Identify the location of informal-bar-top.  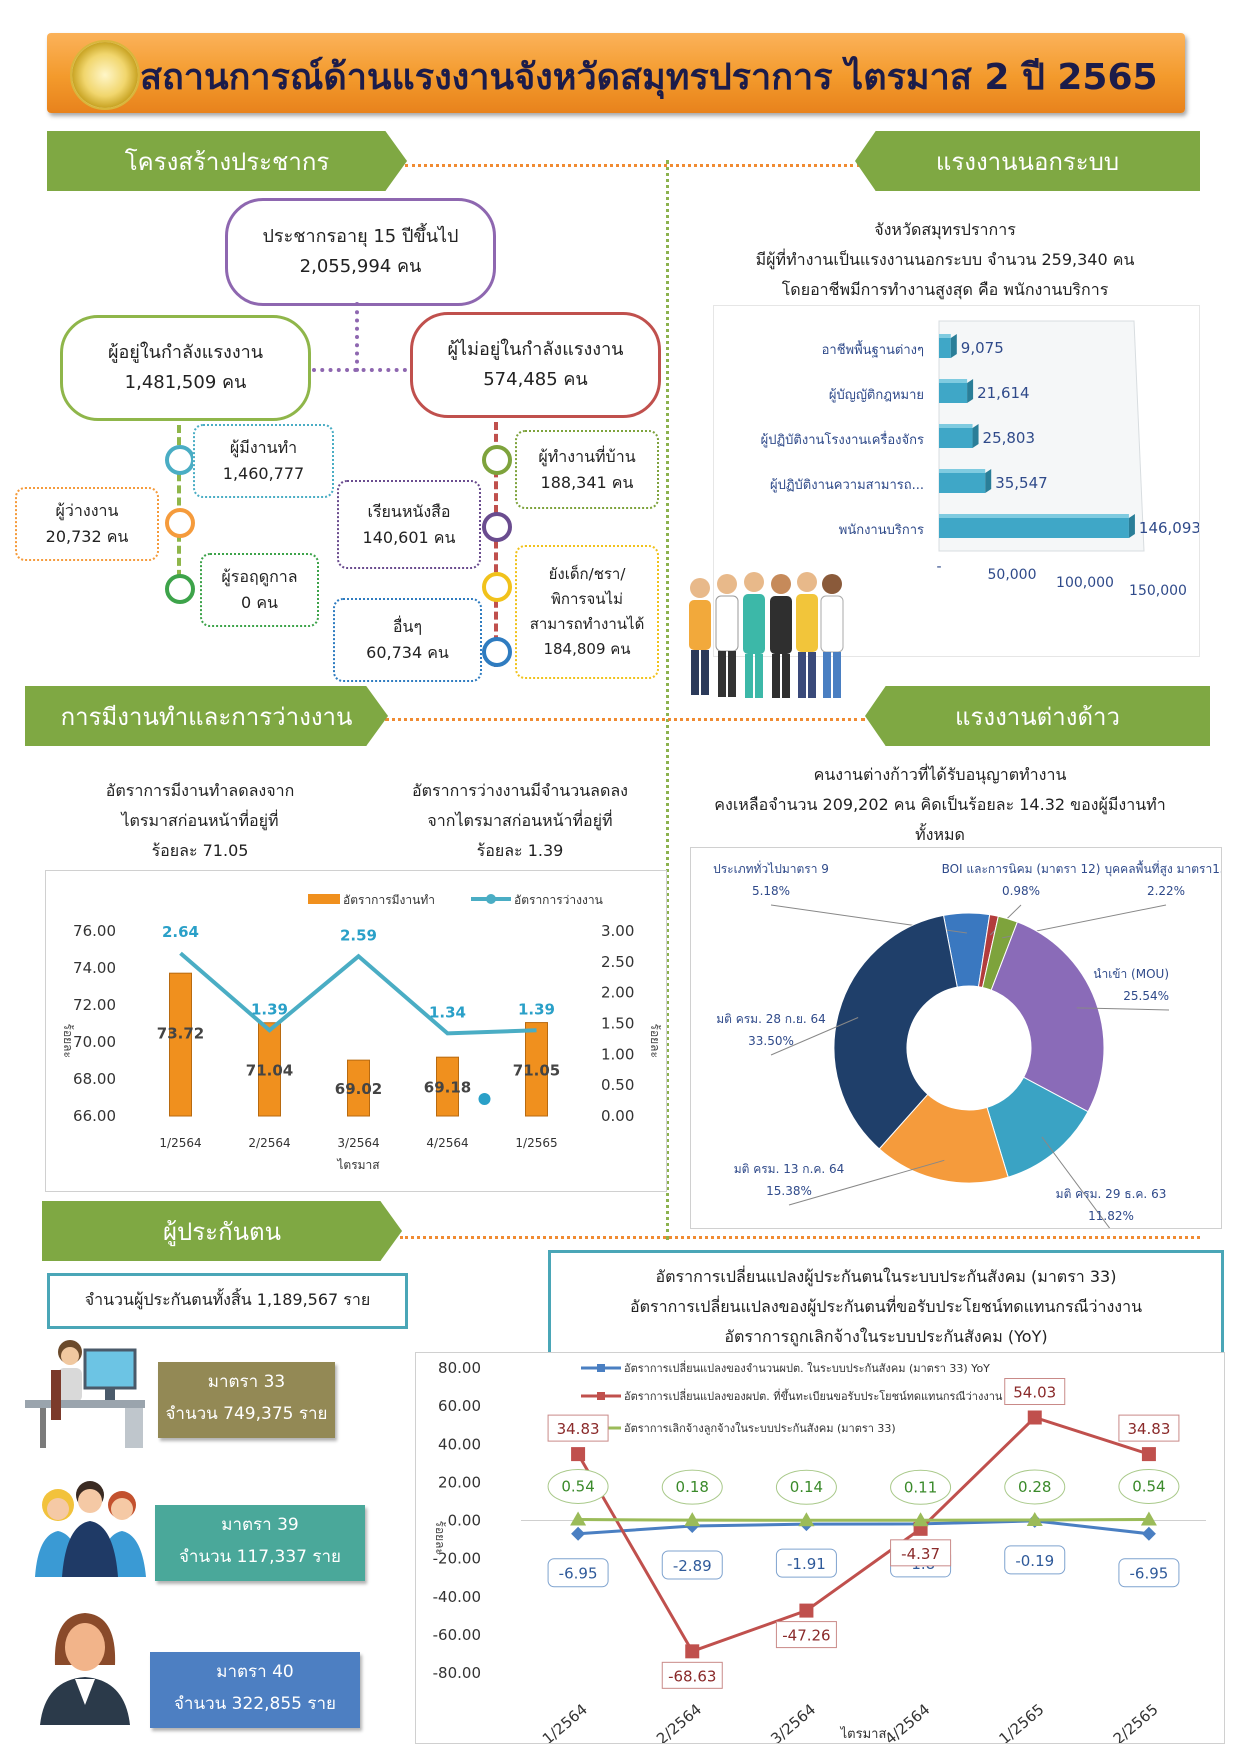
(945, 336).